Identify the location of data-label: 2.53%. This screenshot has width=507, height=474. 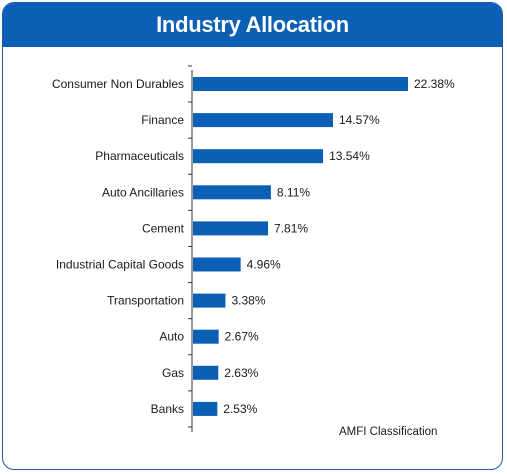
(240, 409).